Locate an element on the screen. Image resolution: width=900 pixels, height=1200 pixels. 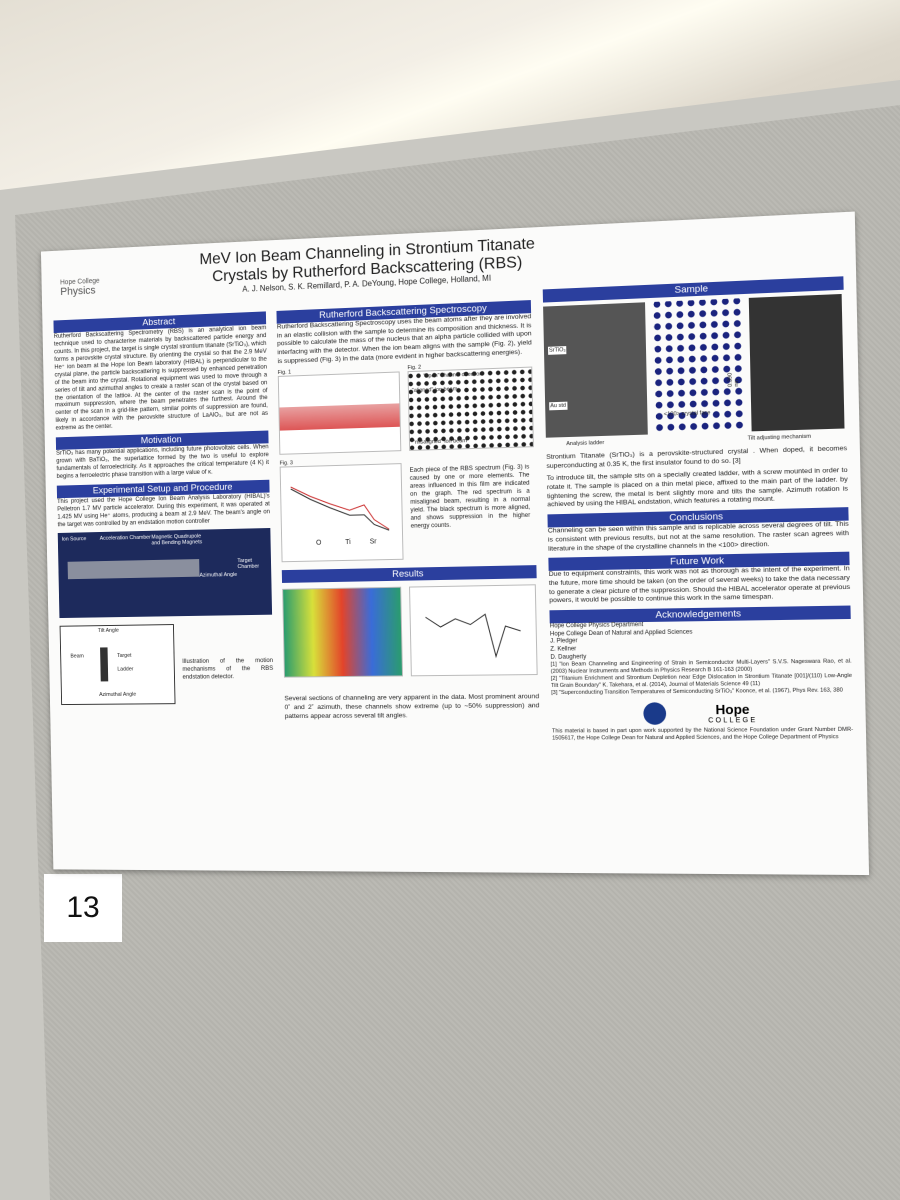
logo: Hope College Physics is located at coordinates (93, 287).